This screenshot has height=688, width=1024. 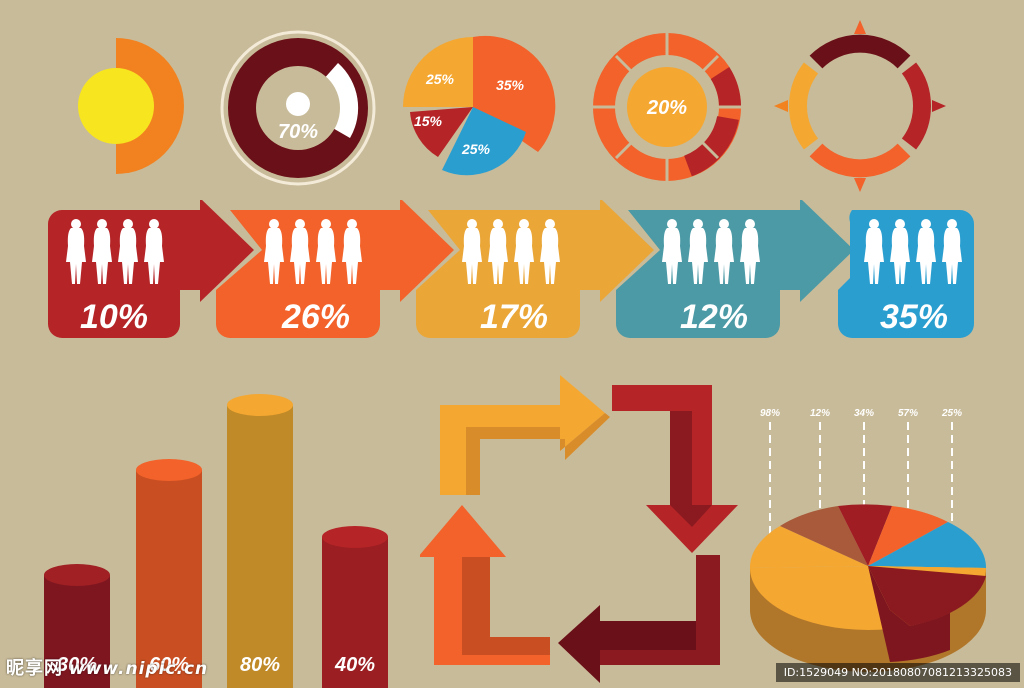 I want to click on cylinder-4-label: 40%, so click(x=354, y=665).